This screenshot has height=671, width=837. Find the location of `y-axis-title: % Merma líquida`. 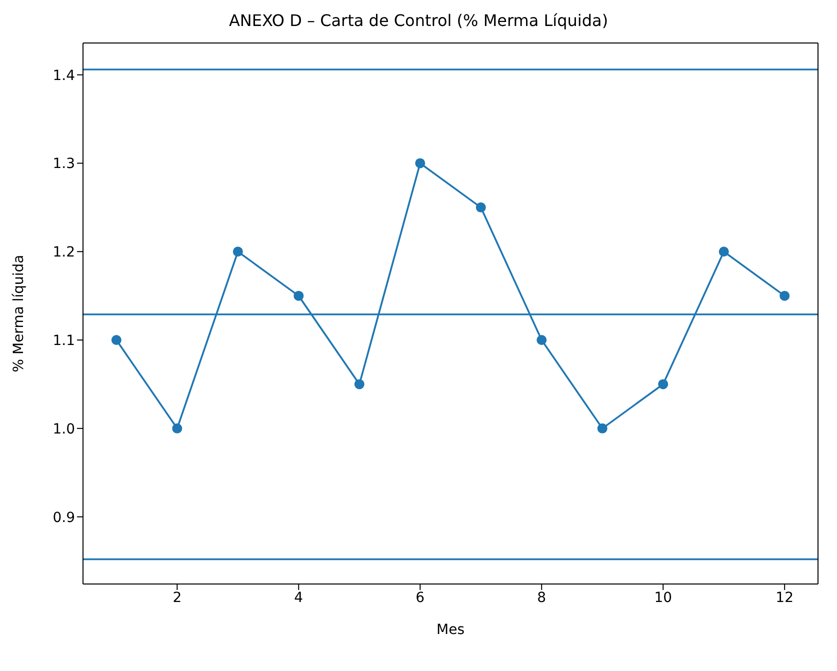

y-axis-title: % Merma líquida is located at coordinates (18, 313).